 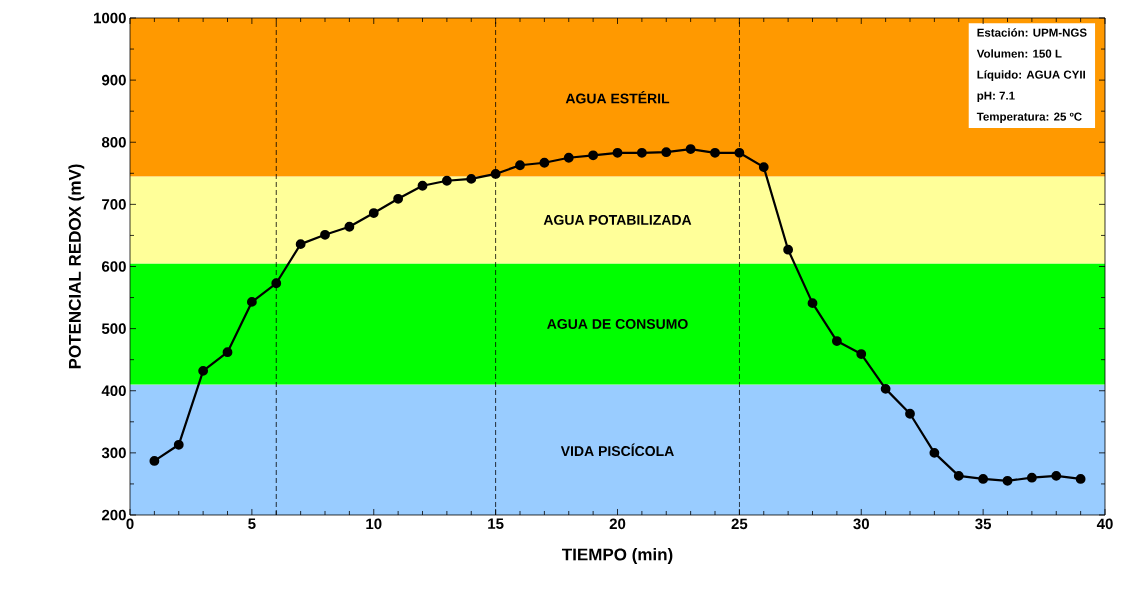 What do you see at coordinates (110, 18) in the screenshot?
I see `y-tick-label: 1000` at bounding box center [110, 18].